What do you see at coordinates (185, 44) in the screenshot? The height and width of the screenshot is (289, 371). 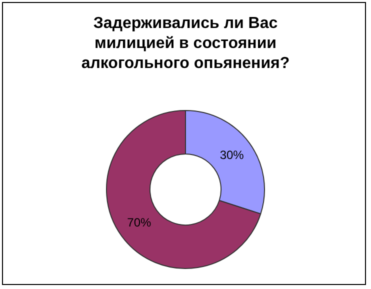 I see `chart-title: Задерживались ли Вас милицией в состоянии алкогольного опьянения?` at bounding box center [185, 44].